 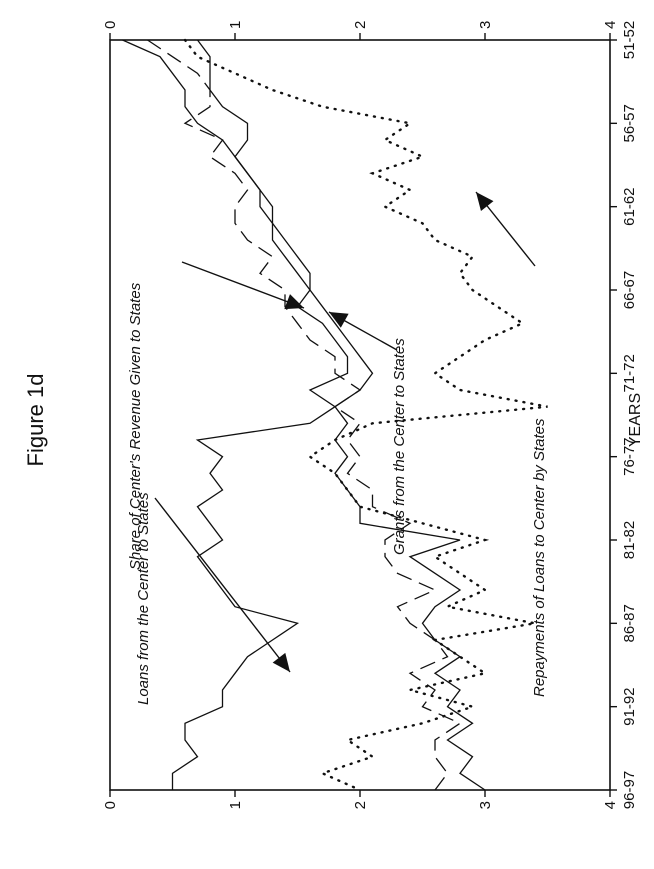 I want to click on y-right-tick-label: 0, so click(x=110, y=25).